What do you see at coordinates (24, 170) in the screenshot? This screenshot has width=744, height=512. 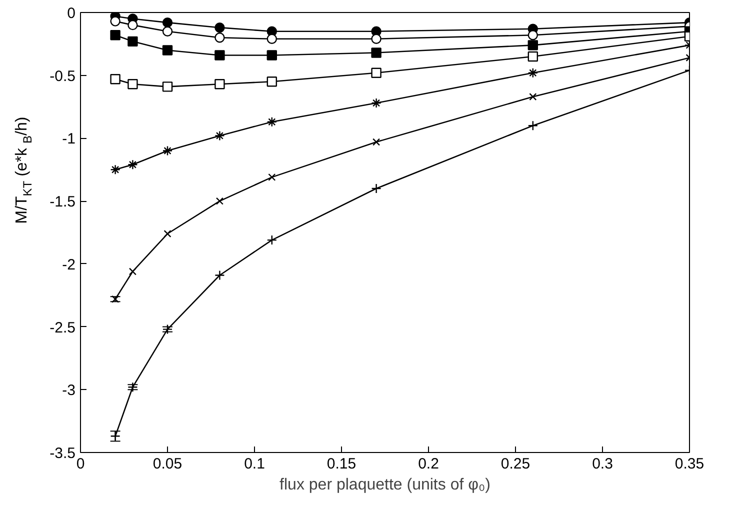 I see `y-axis-title: M/TKT (e*kB/h)` at bounding box center [24, 170].